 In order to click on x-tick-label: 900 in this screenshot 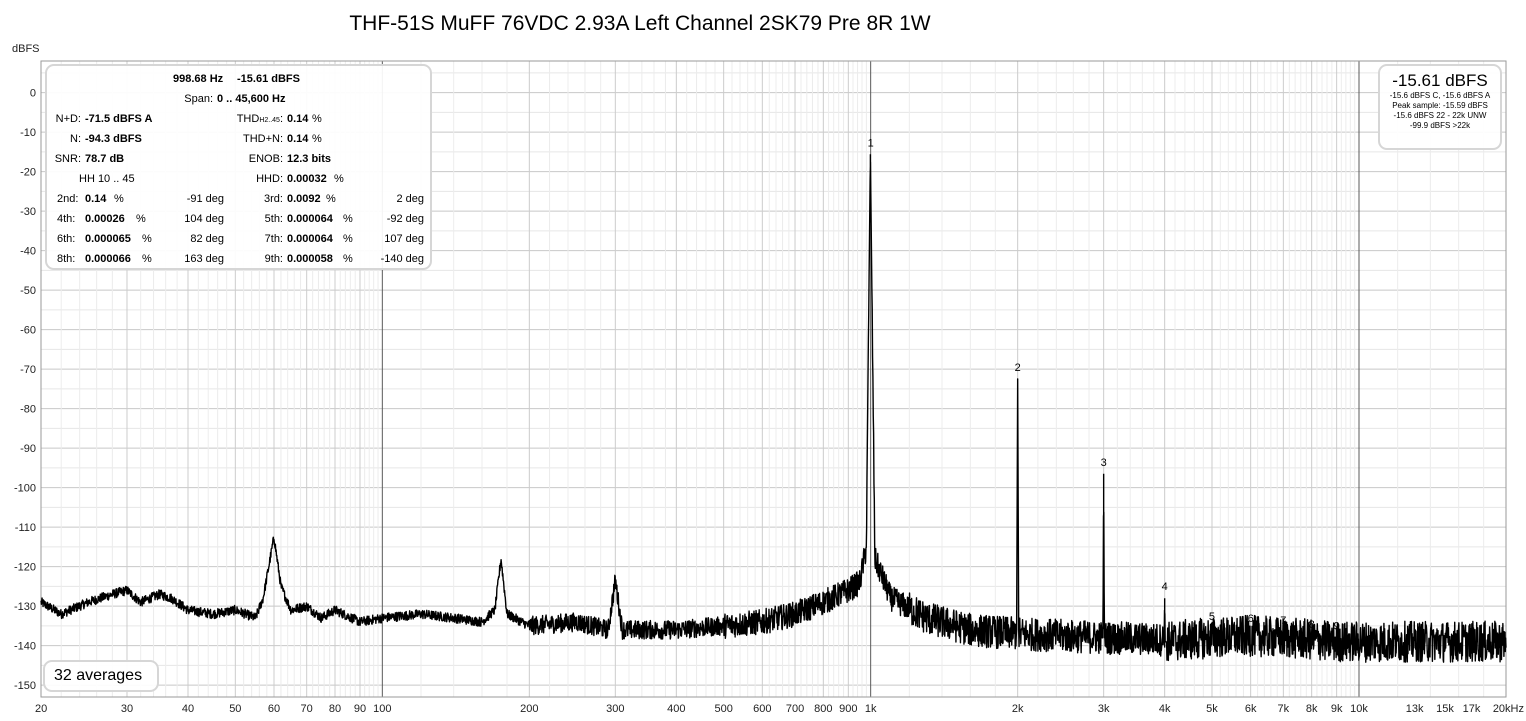, I will do `click(848, 709)`.